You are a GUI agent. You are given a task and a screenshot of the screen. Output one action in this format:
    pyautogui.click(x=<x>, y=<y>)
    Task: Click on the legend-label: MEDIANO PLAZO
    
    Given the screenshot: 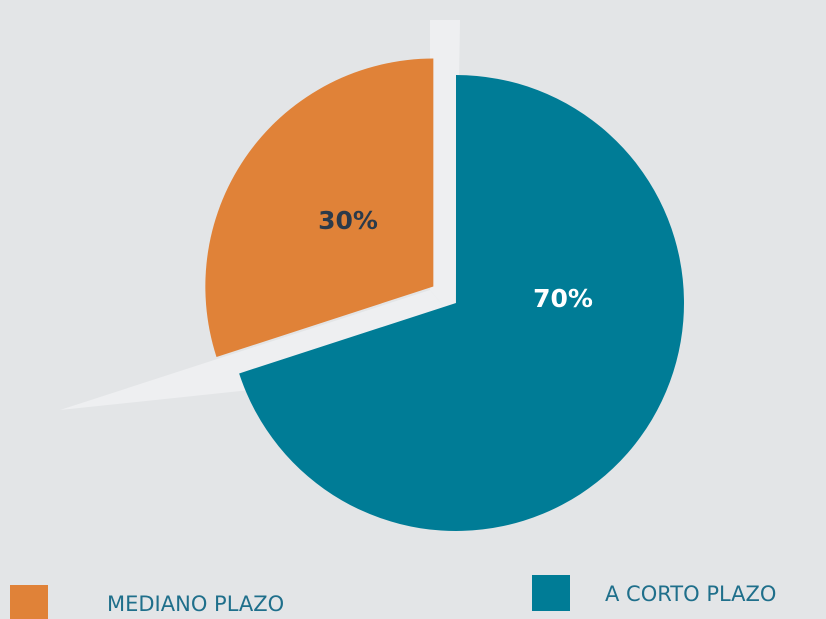 What is the action you would take?
    pyautogui.click(x=195, y=604)
    